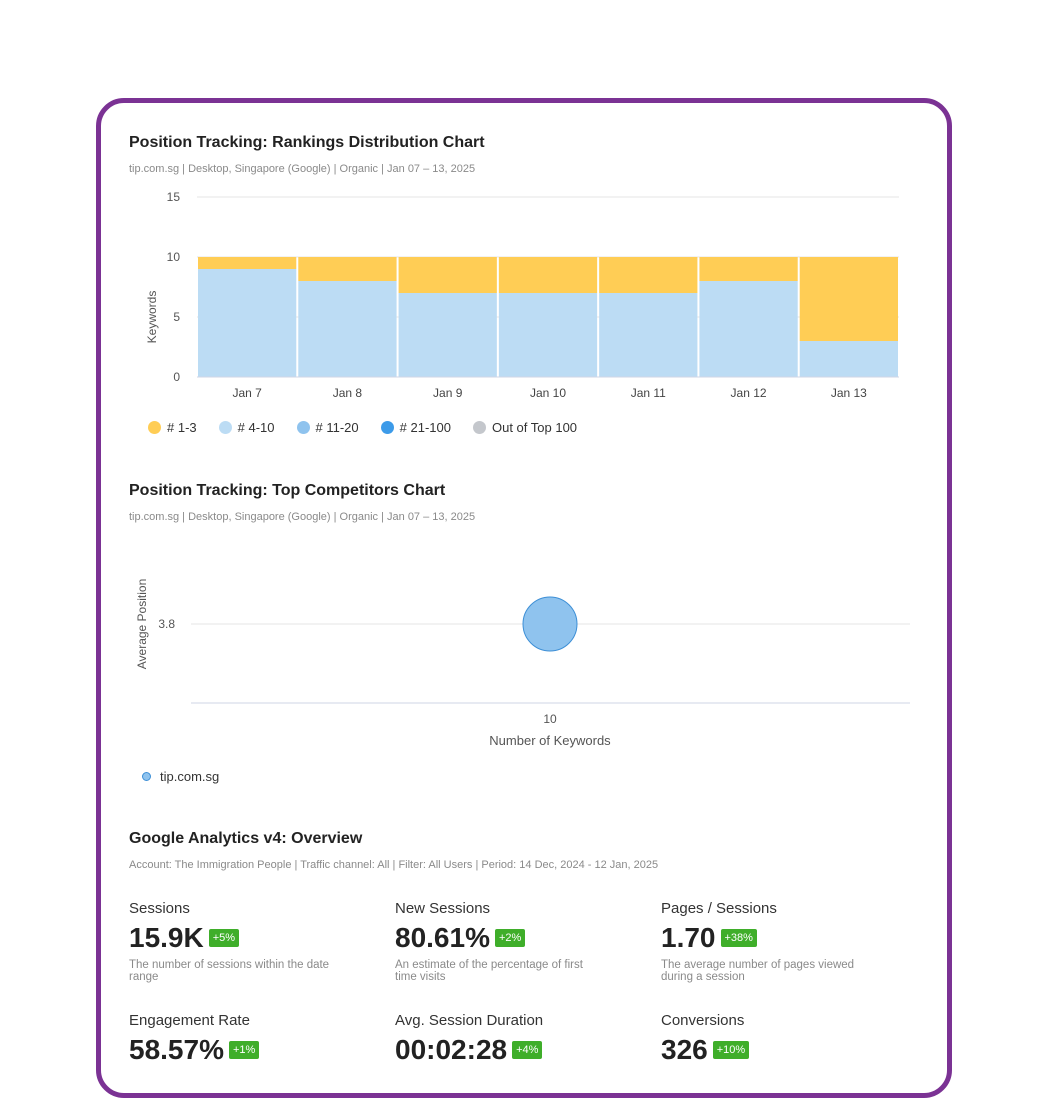 The width and height of the screenshot is (1049, 1098). I want to click on metric-row: 58.57% +1%, so click(249, 1050).